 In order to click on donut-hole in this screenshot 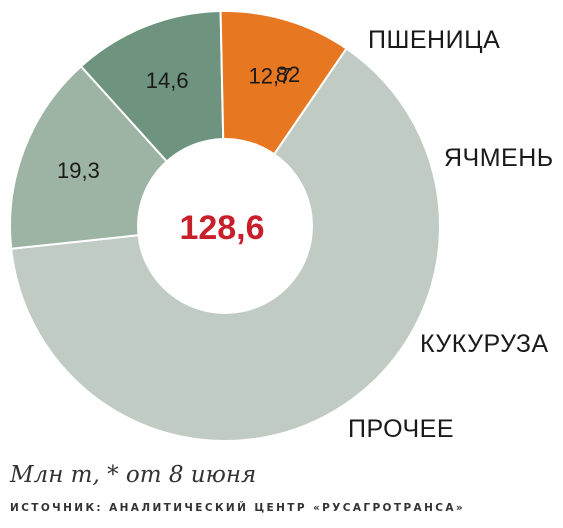, I will do `click(225, 226)`.